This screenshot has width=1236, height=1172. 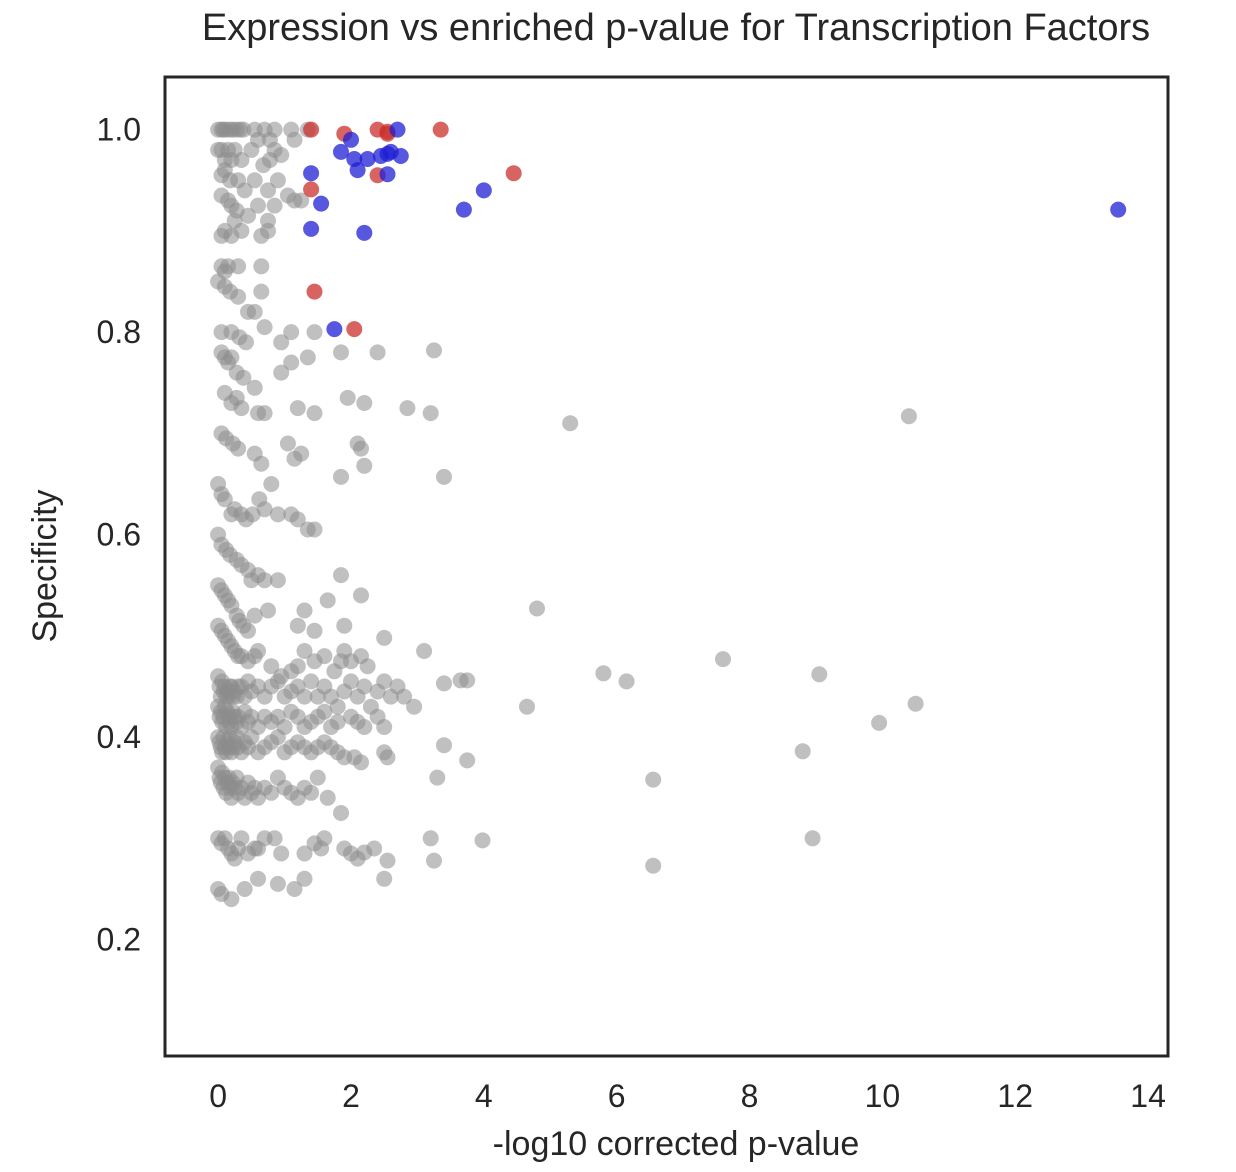 I want to click on x-tick-label: 2, so click(x=351, y=1096).